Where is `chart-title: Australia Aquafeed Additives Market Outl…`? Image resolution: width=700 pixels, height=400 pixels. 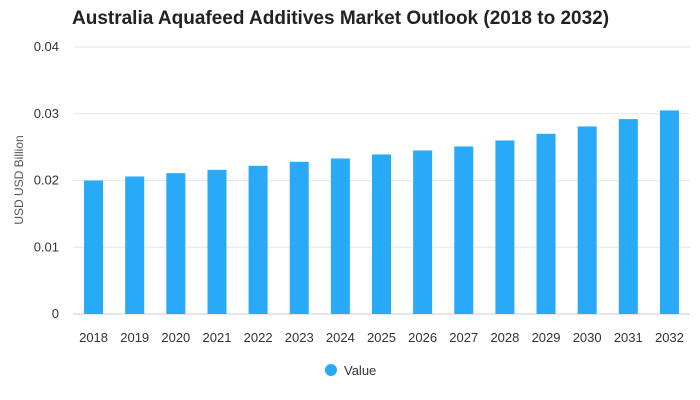
chart-title: Australia Aquafeed Additives Market Outl… is located at coordinates (341, 18).